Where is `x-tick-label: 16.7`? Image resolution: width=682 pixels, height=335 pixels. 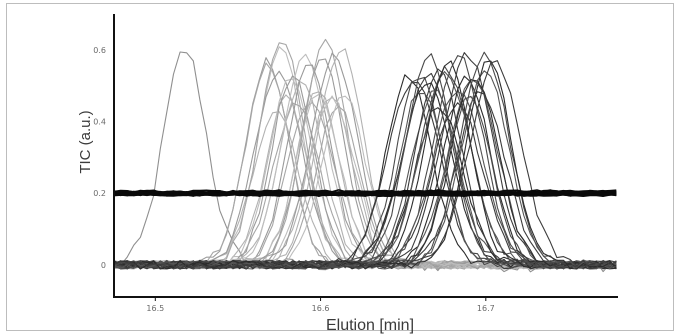
x-tick-label: 16.7 is located at coordinates (486, 308).